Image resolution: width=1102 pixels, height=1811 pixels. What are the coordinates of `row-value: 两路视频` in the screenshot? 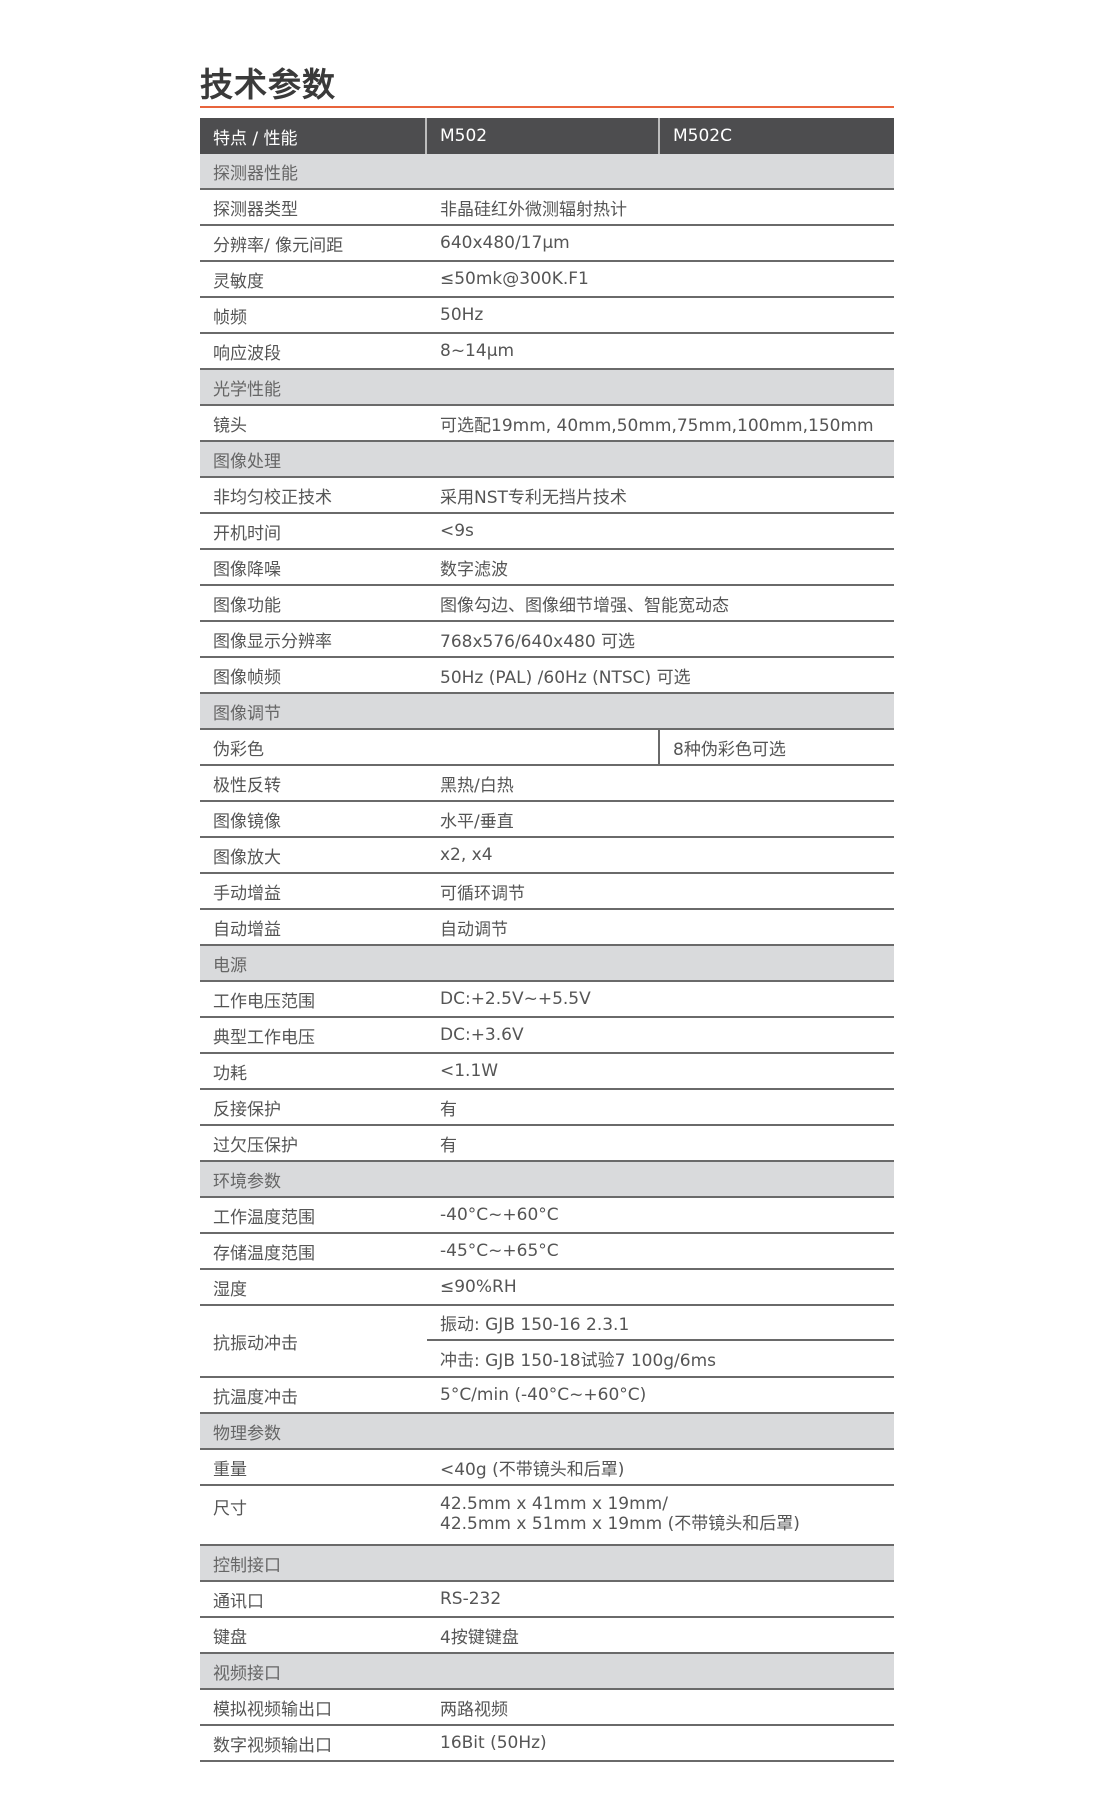 It's located at (474, 1709).